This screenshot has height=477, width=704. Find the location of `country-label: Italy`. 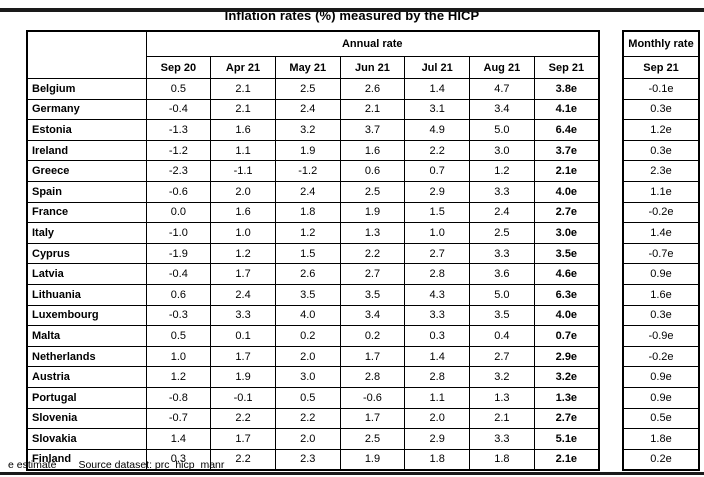

country-label: Italy is located at coordinates (86, 233).